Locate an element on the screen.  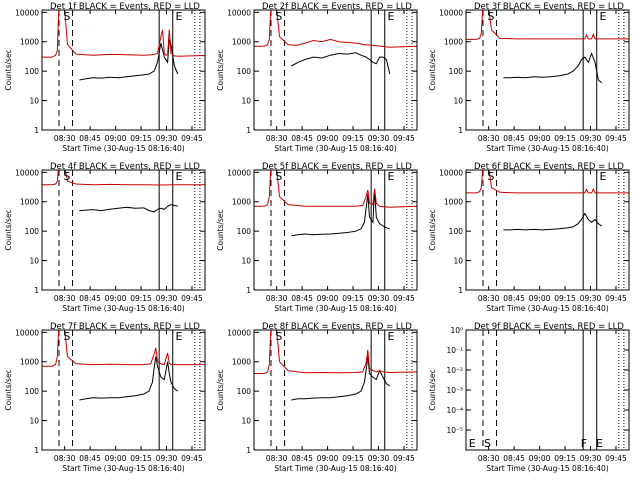
panel-title: Det 3f BLACK = Events, RED = LLD is located at coordinates (549, 7).